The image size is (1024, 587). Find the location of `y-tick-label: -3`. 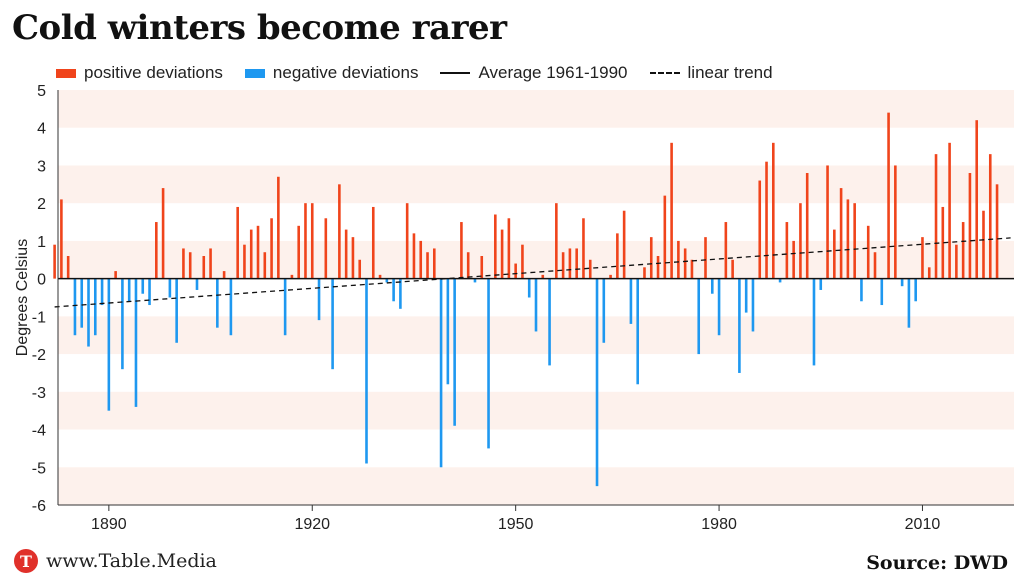

y-tick-label: -3 is located at coordinates (39, 393).